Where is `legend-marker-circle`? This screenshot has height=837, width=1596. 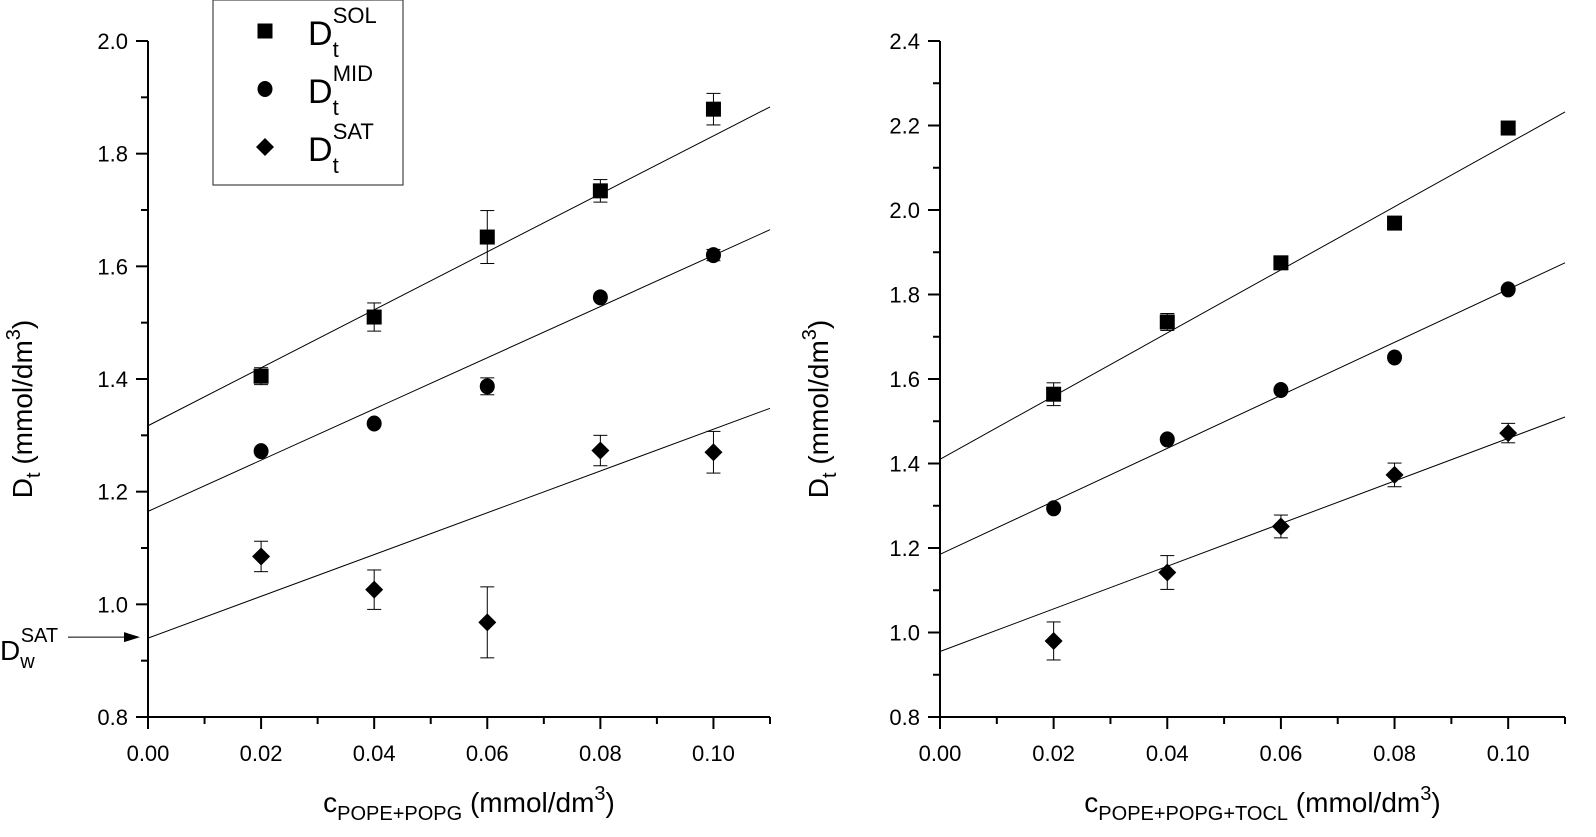 legend-marker-circle is located at coordinates (265, 89).